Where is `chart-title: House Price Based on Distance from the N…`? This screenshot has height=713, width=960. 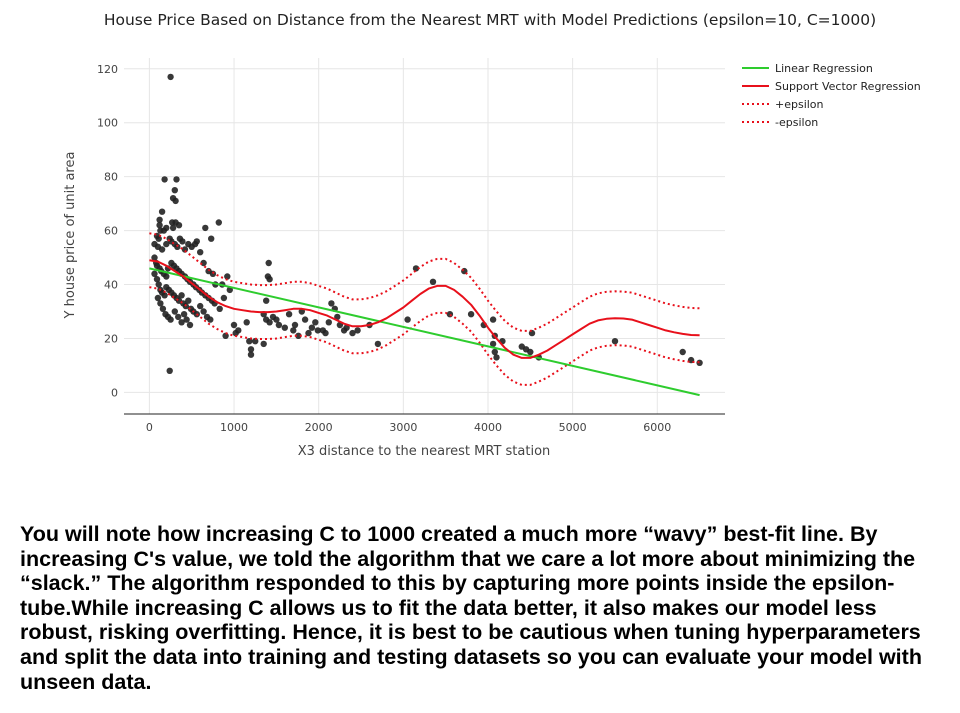 chart-title: House Price Based on Distance from the N… is located at coordinates (490, 20).